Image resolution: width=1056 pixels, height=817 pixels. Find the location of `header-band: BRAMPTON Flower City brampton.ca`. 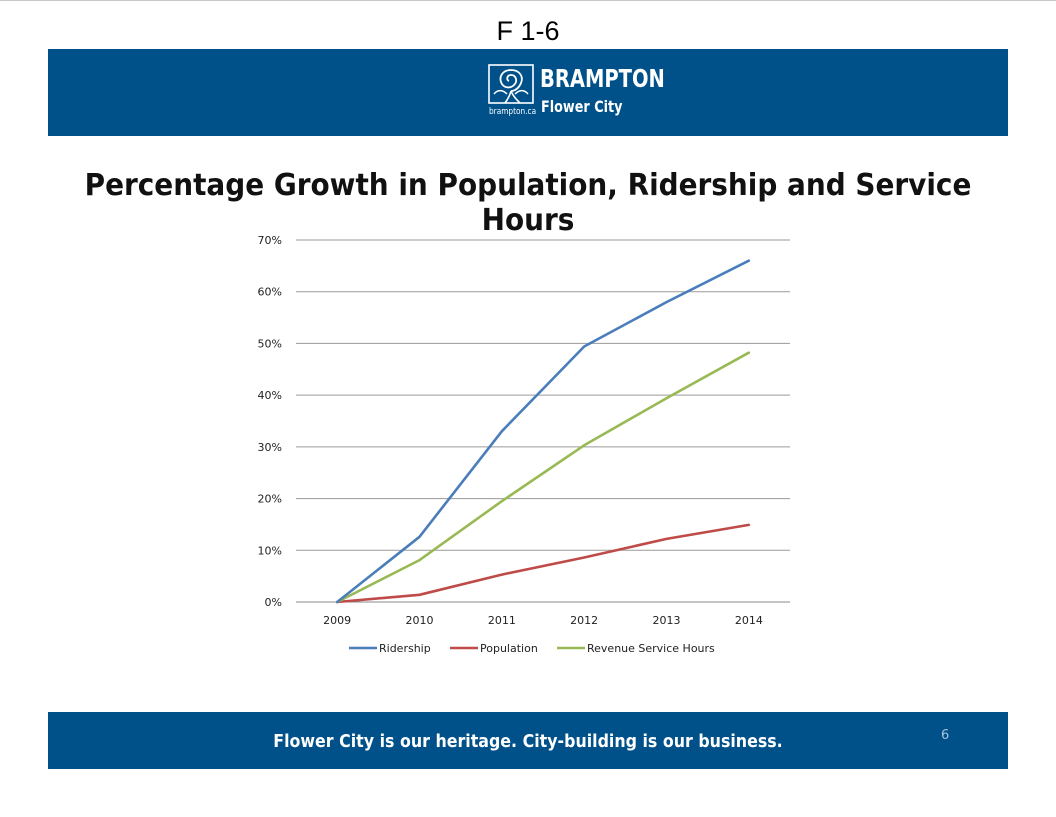

header-band: BRAMPTON Flower City brampton.ca is located at coordinates (528, 92).